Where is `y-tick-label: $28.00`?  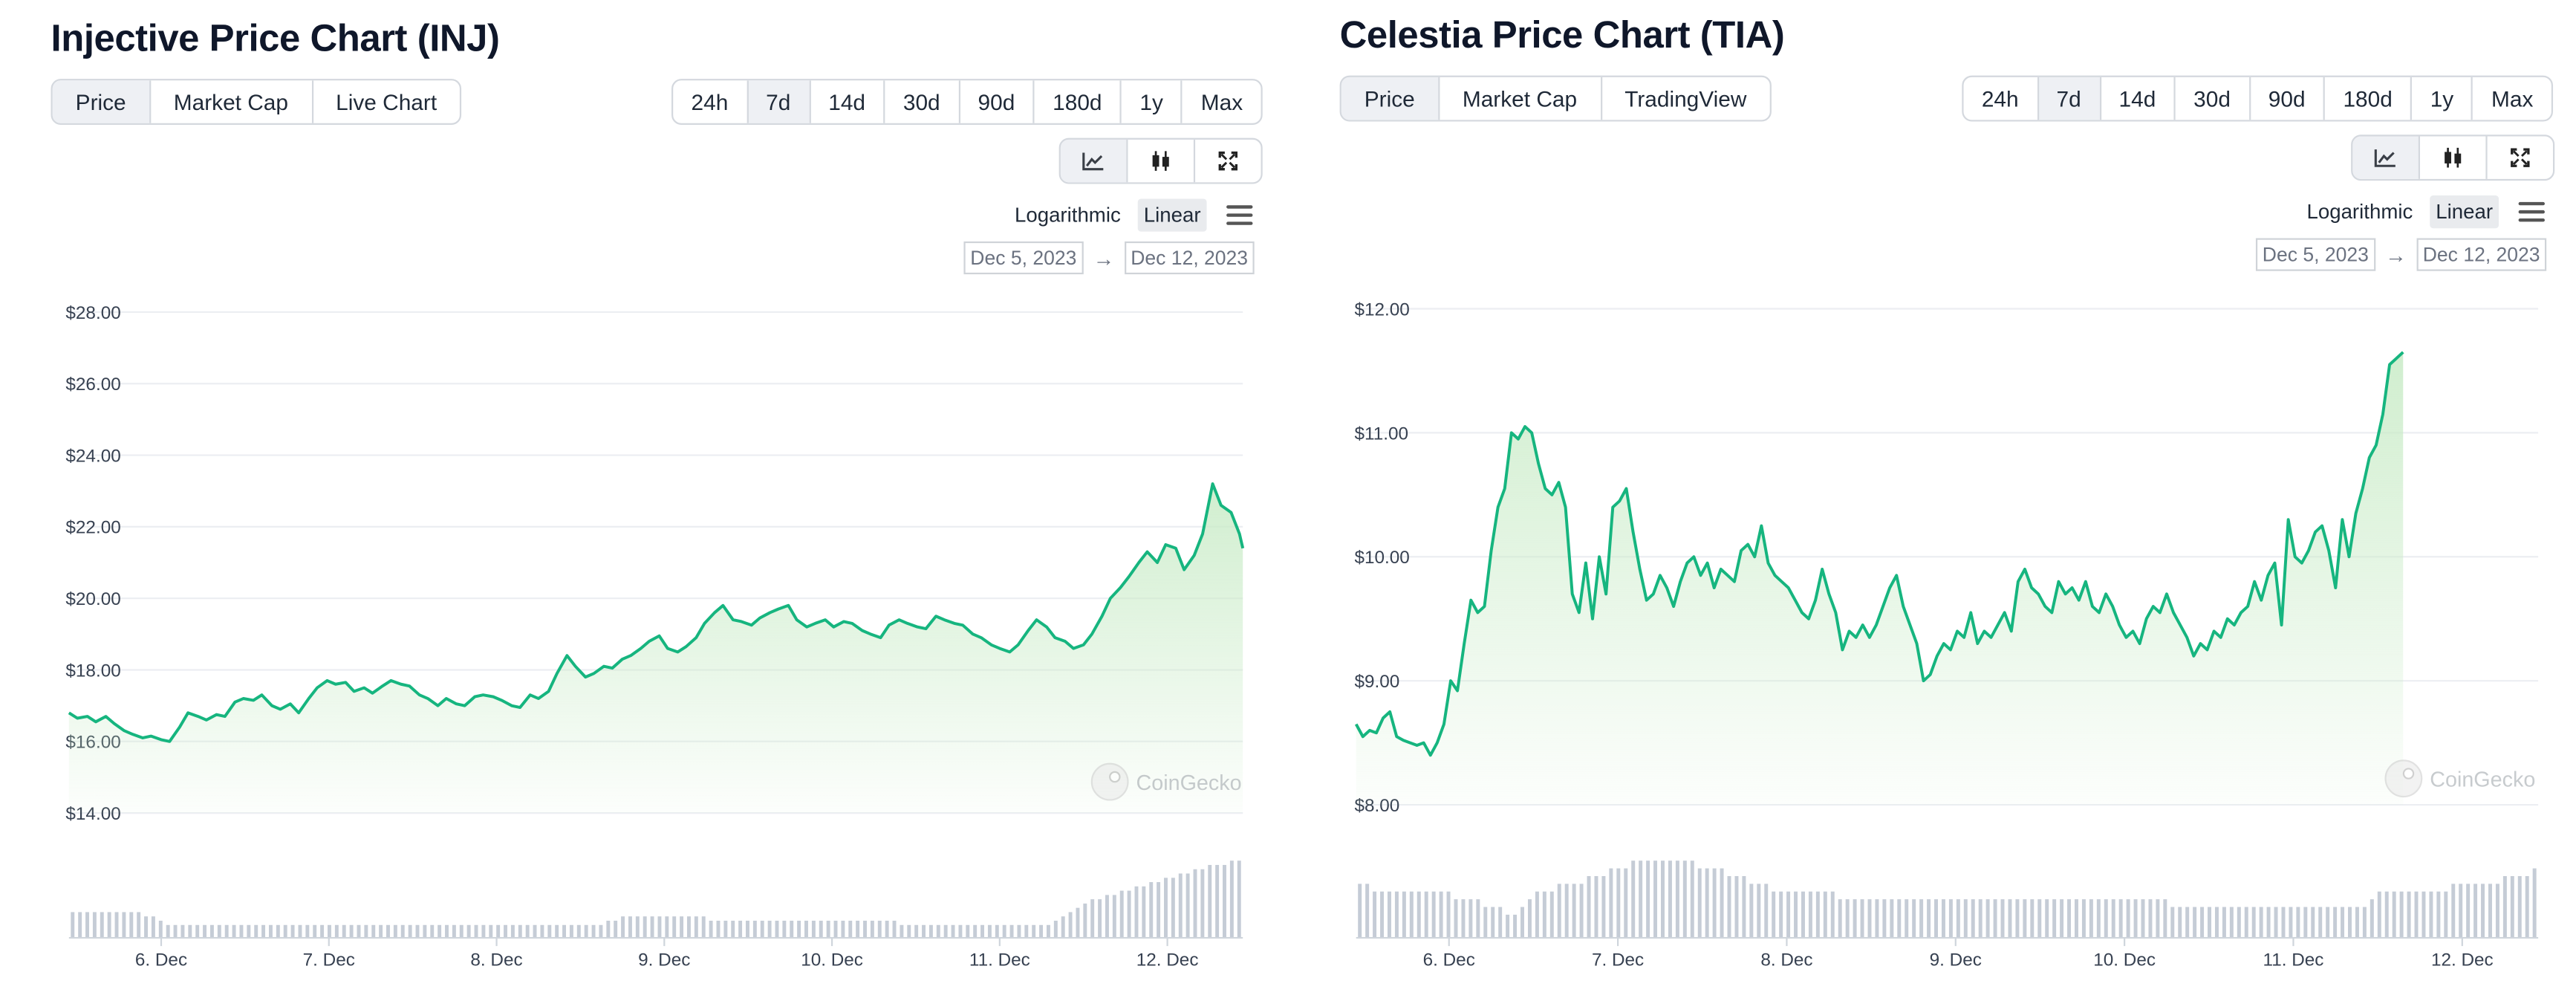 y-tick-label: $28.00 is located at coordinates (92, 313).